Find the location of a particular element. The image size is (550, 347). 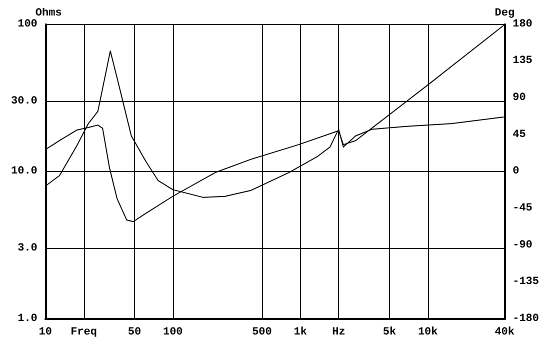

y-tick-label: 30.0 is located at coordinates (24, 101).